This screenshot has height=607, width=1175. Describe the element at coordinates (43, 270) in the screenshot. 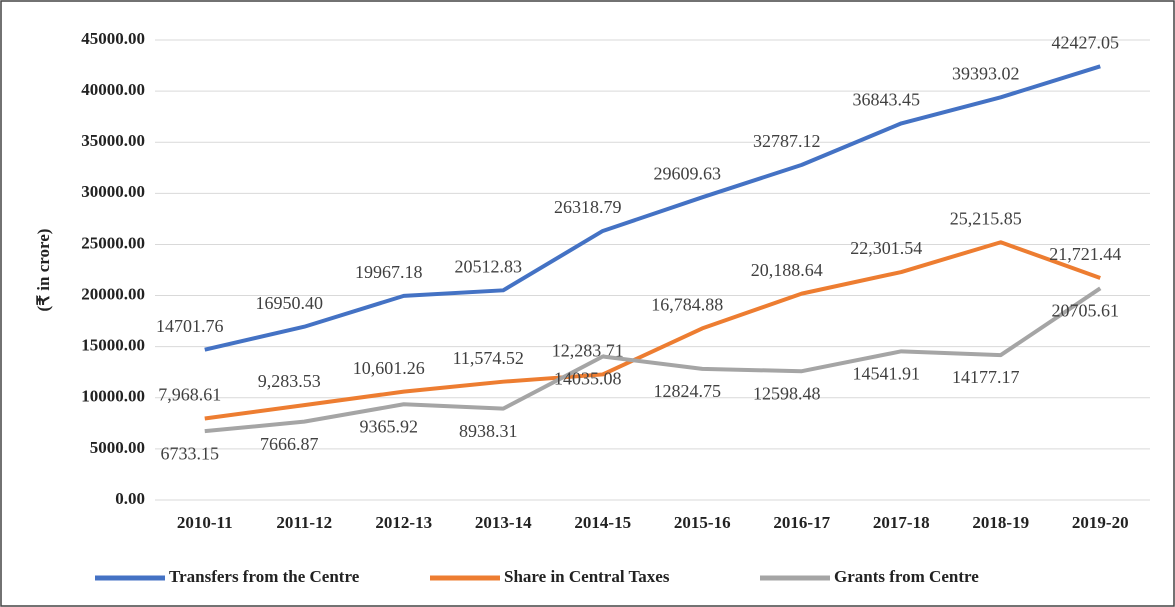

I see `y-axis-label: (₹ in crore)` at that location.